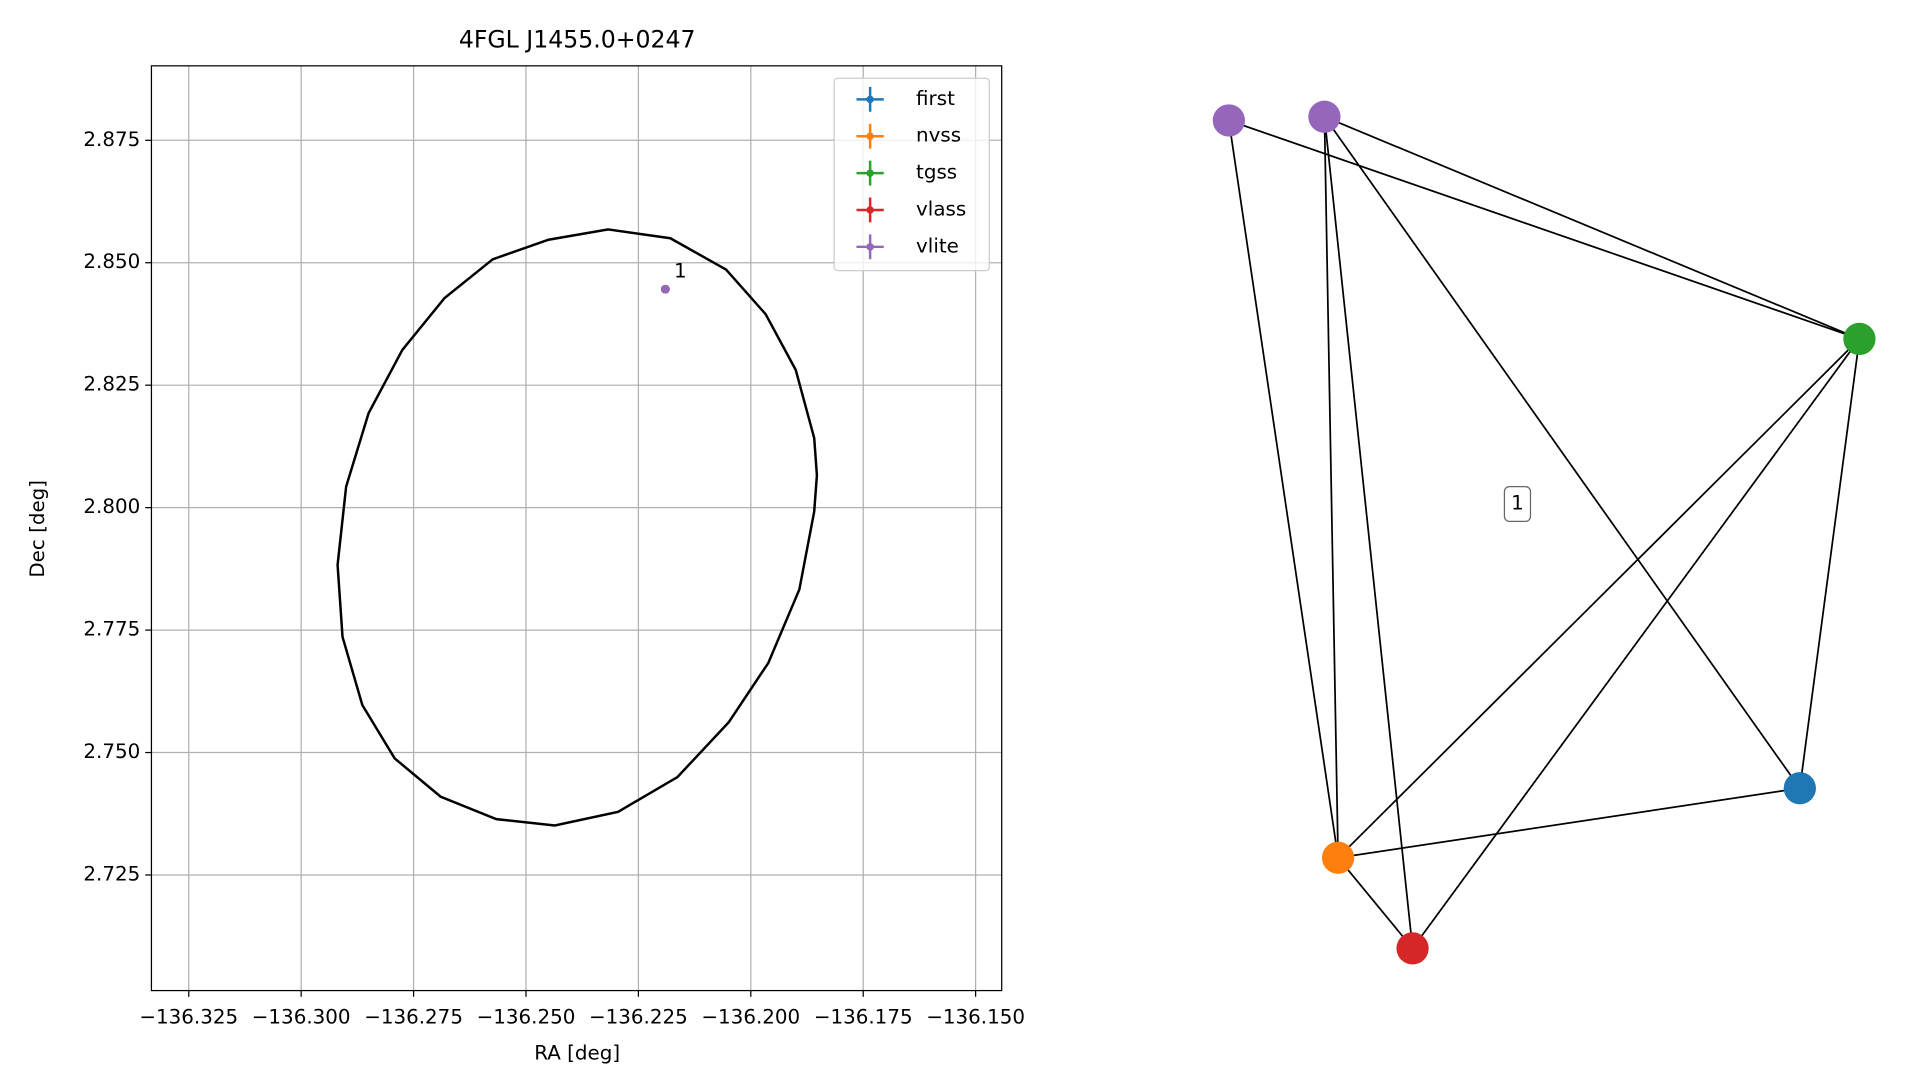  Describe the element at coordinates (936, 172) in the screenshot. I see `legend-label: tgss` at that location.